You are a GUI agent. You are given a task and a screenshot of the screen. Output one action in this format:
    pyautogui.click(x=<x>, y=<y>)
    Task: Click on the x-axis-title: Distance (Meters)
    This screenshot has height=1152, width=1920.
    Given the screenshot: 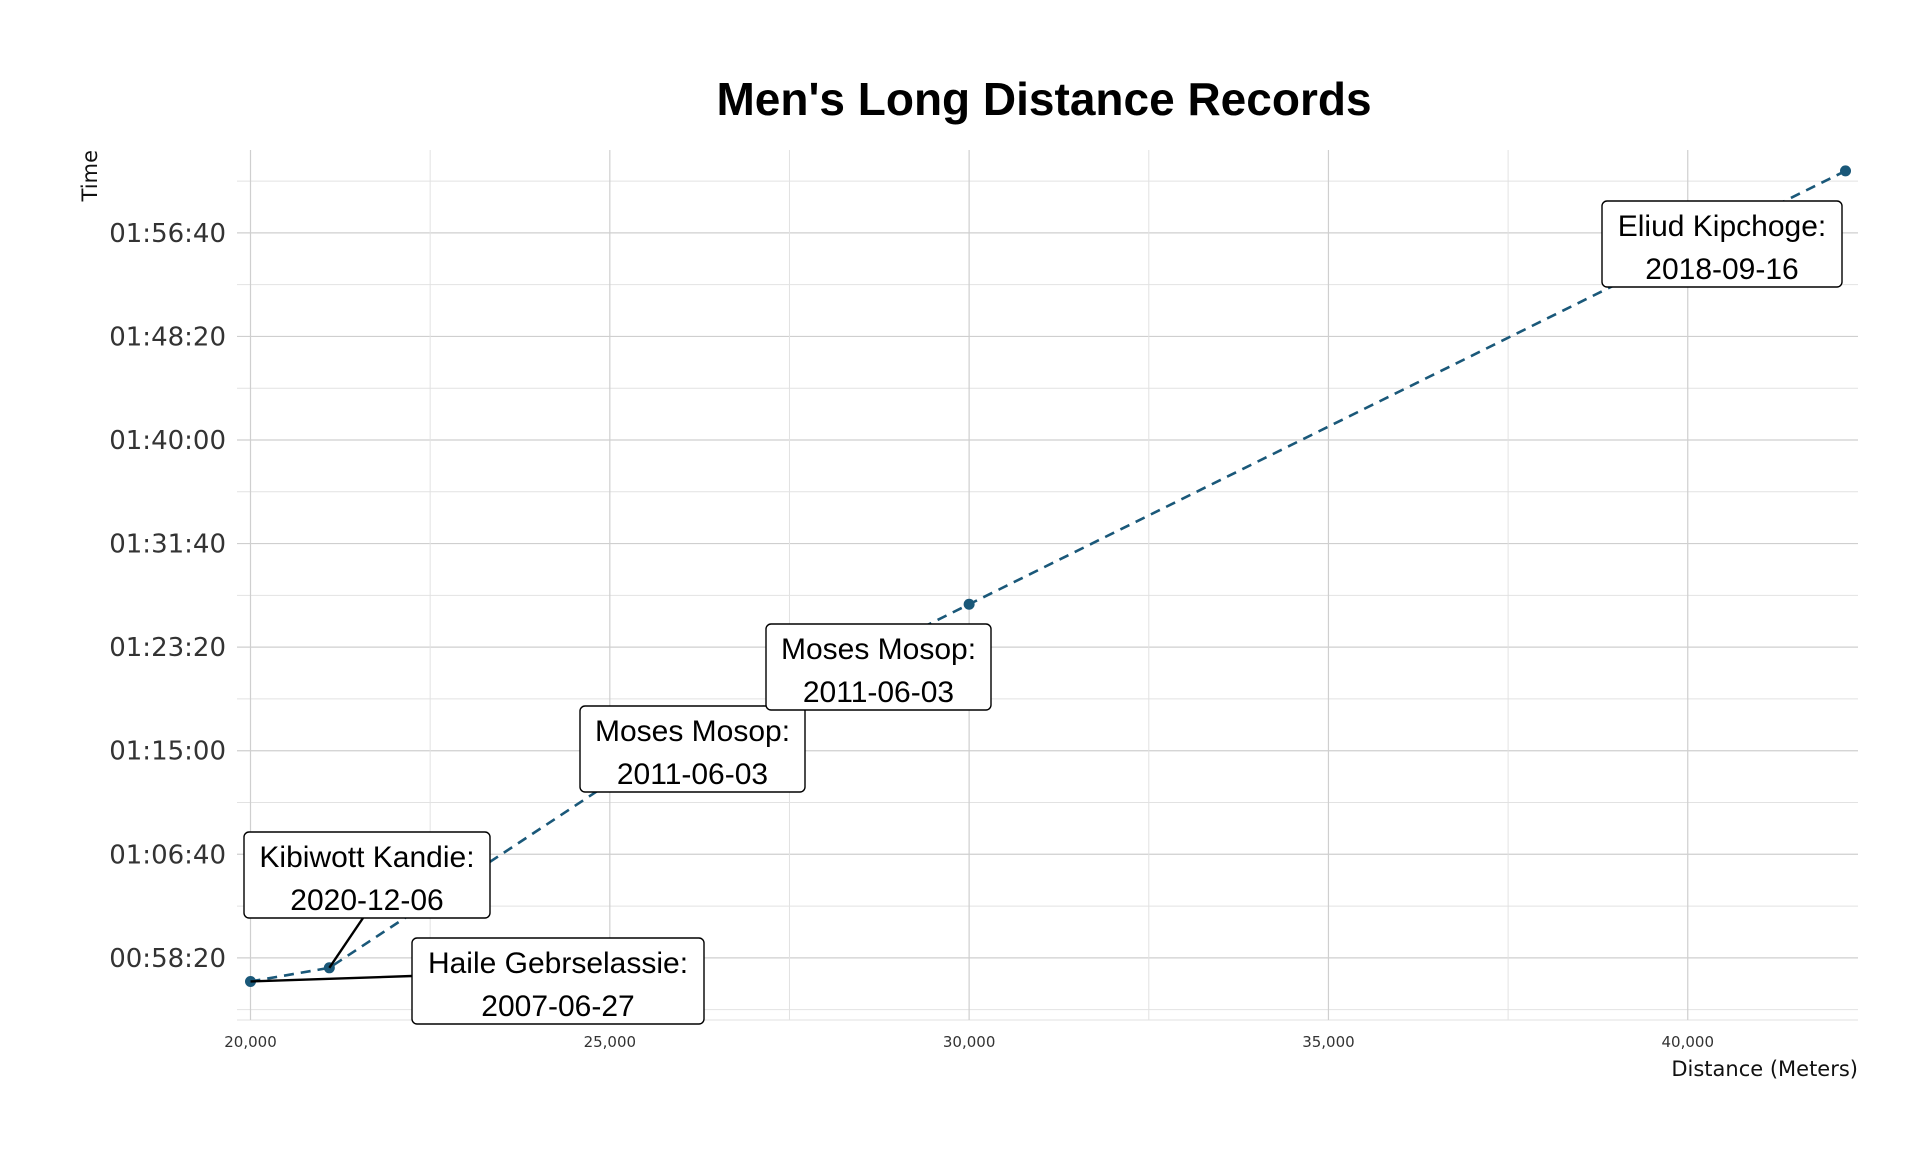 What is the action you would take?
    pyautogui.click(x=1764, y=1069)
    